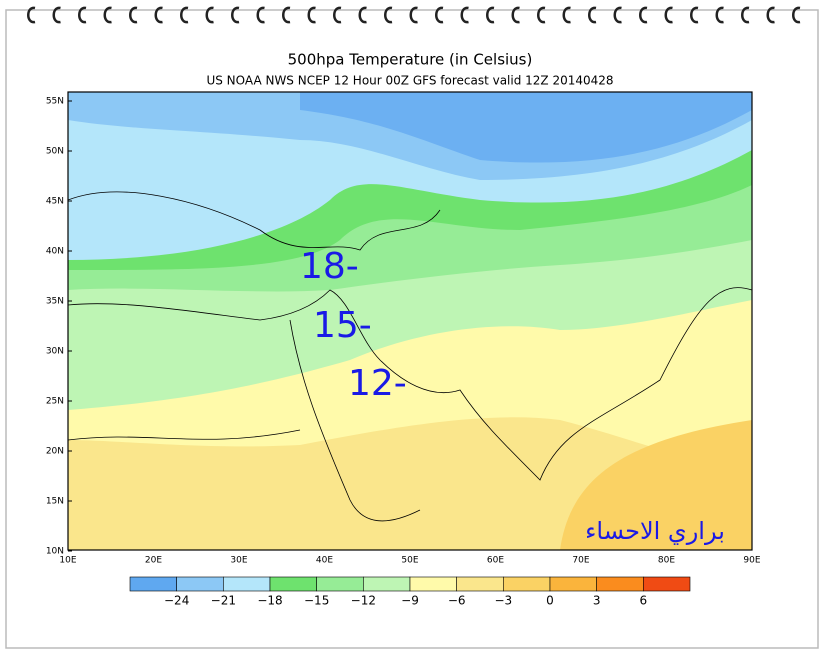 The image size is (828, 659). Describe the element at coordinates (597, 601) in the screenshot. I see `colorbar-label: 3` at that location.